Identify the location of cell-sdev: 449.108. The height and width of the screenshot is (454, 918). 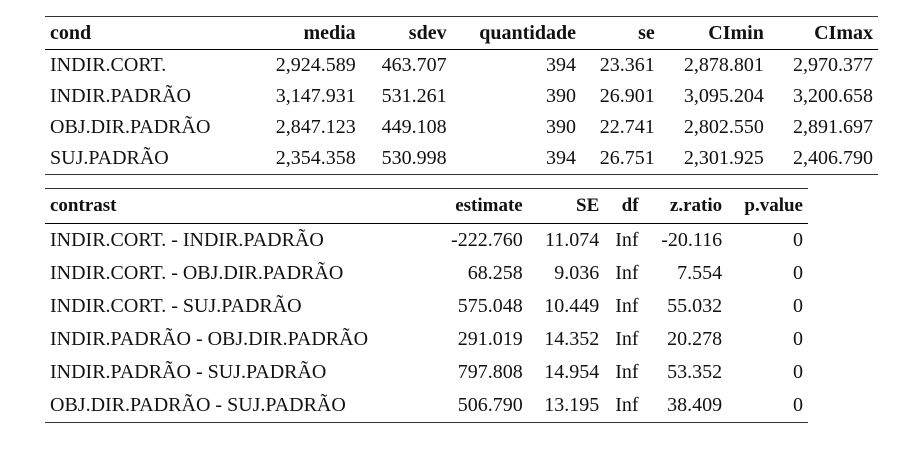
(414, 127).